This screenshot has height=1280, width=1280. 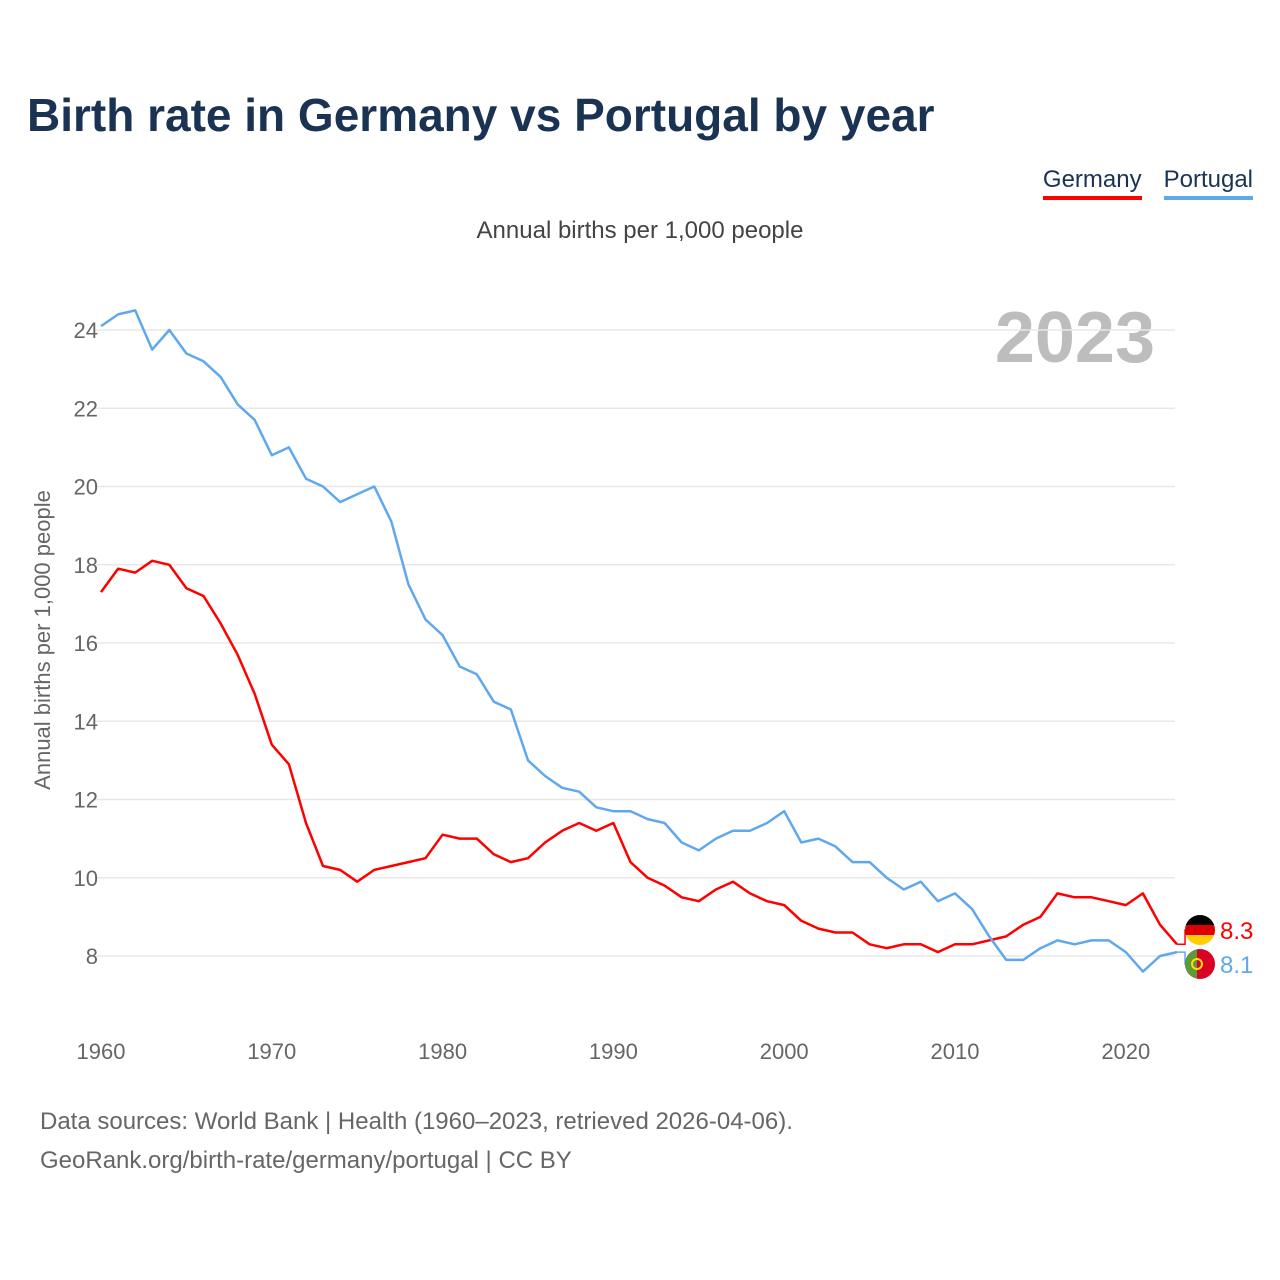 What do you see at coordinates (640, 230) in the screenshot?
I see `chart-subtitle: Annual births per 1,000 people` at bounding box center [640, 230].